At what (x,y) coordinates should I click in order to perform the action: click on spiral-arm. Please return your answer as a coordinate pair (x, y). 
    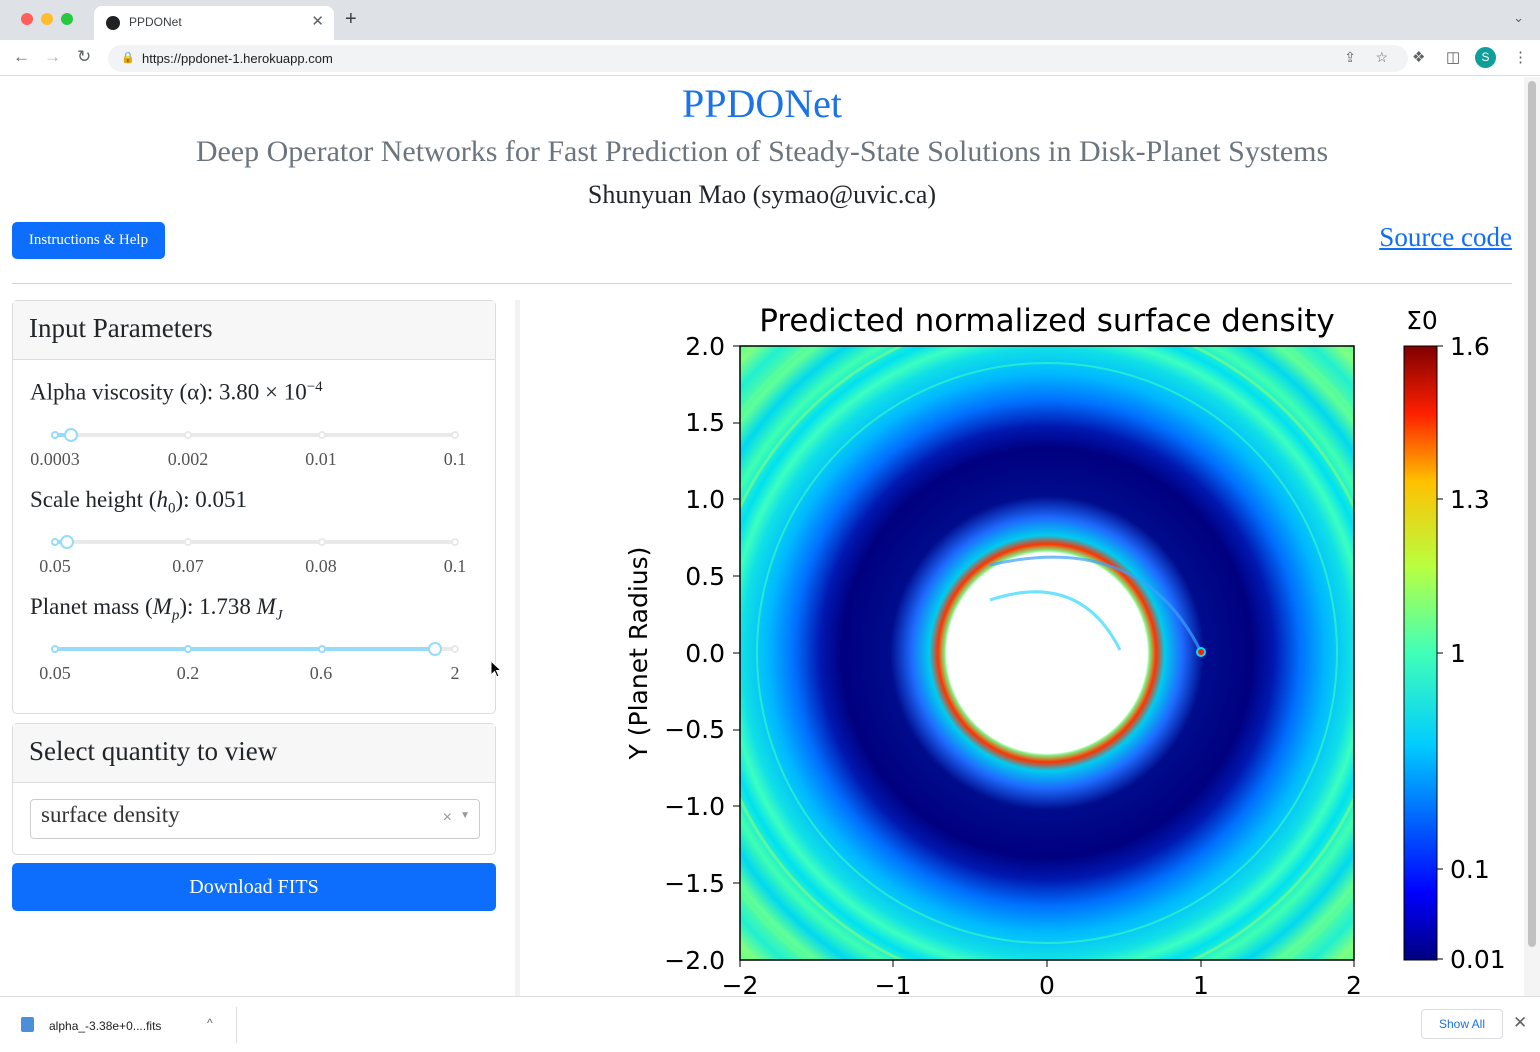
    Looking at the image, I should click on (1055, 620).